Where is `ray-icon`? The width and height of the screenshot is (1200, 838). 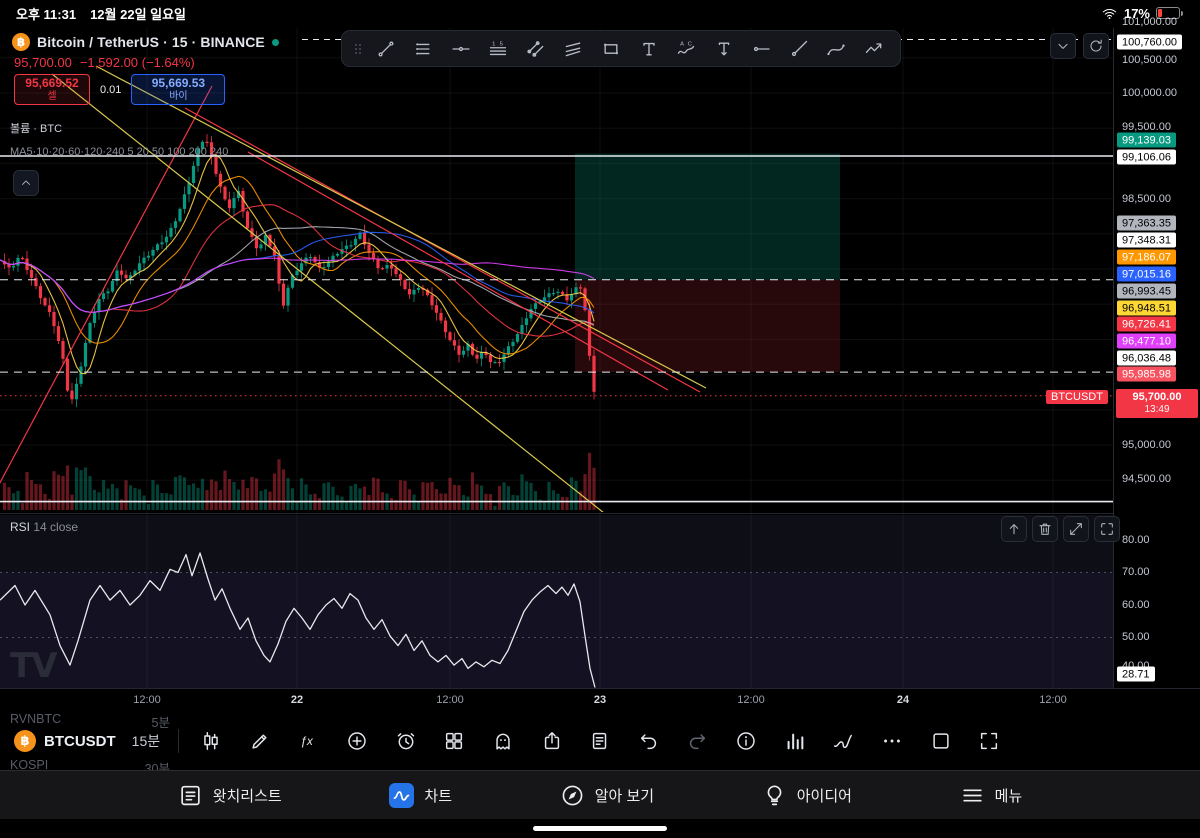
ray-icon is located at coordinates (799, 49).